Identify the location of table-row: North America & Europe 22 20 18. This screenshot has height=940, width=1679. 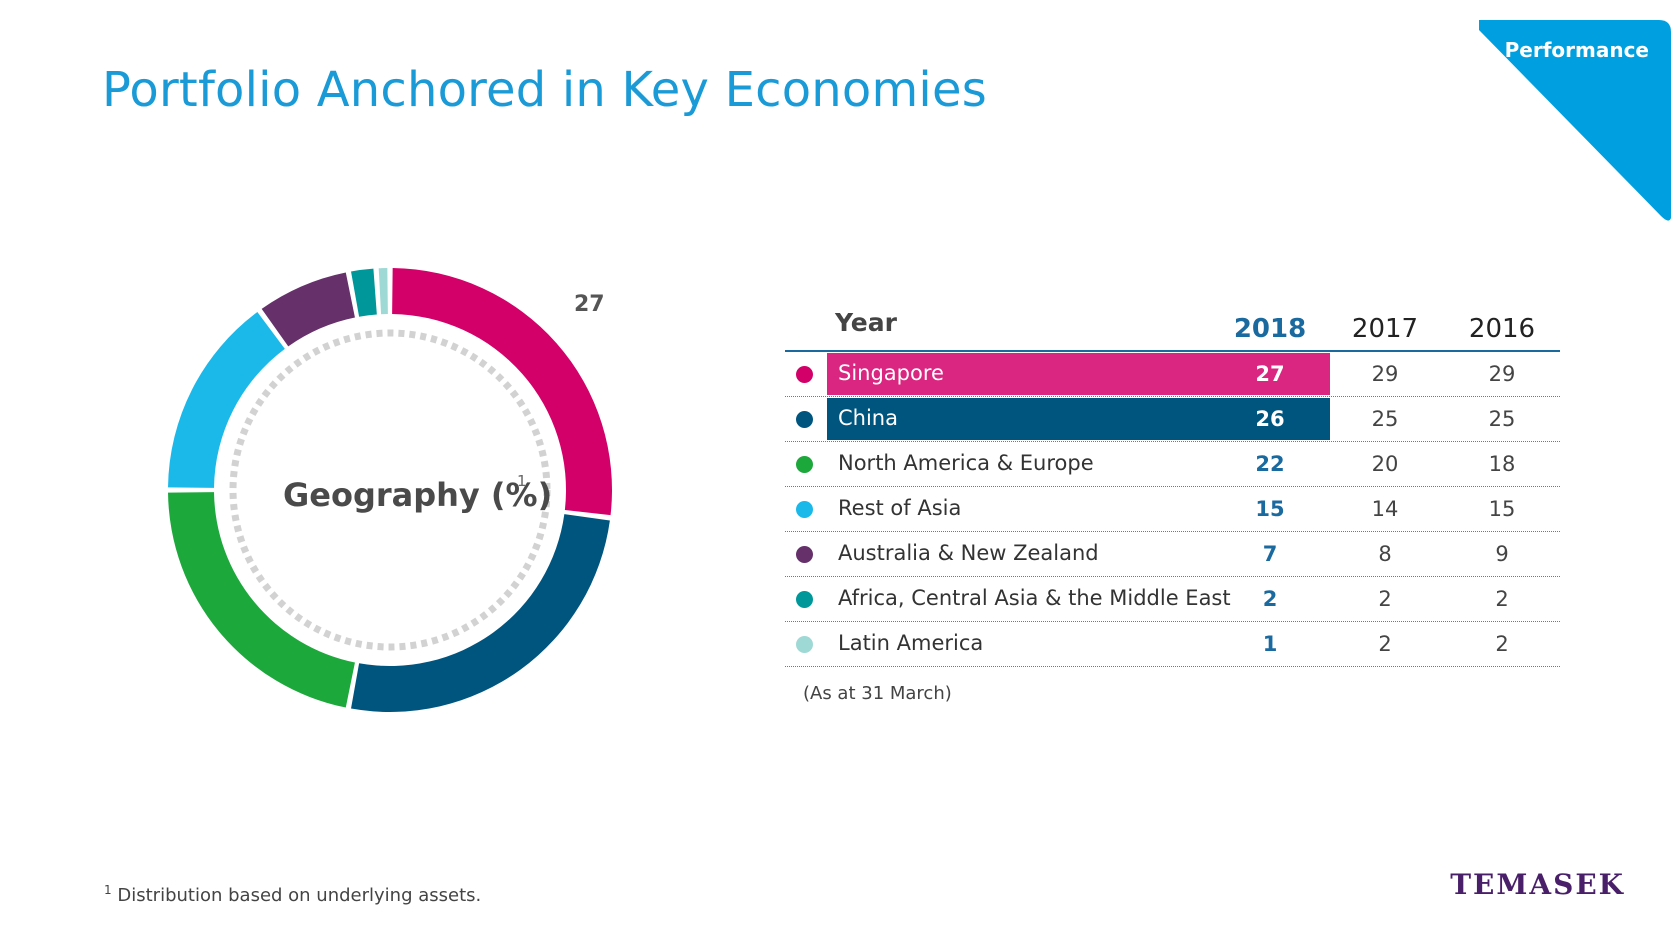
(1172, 464).